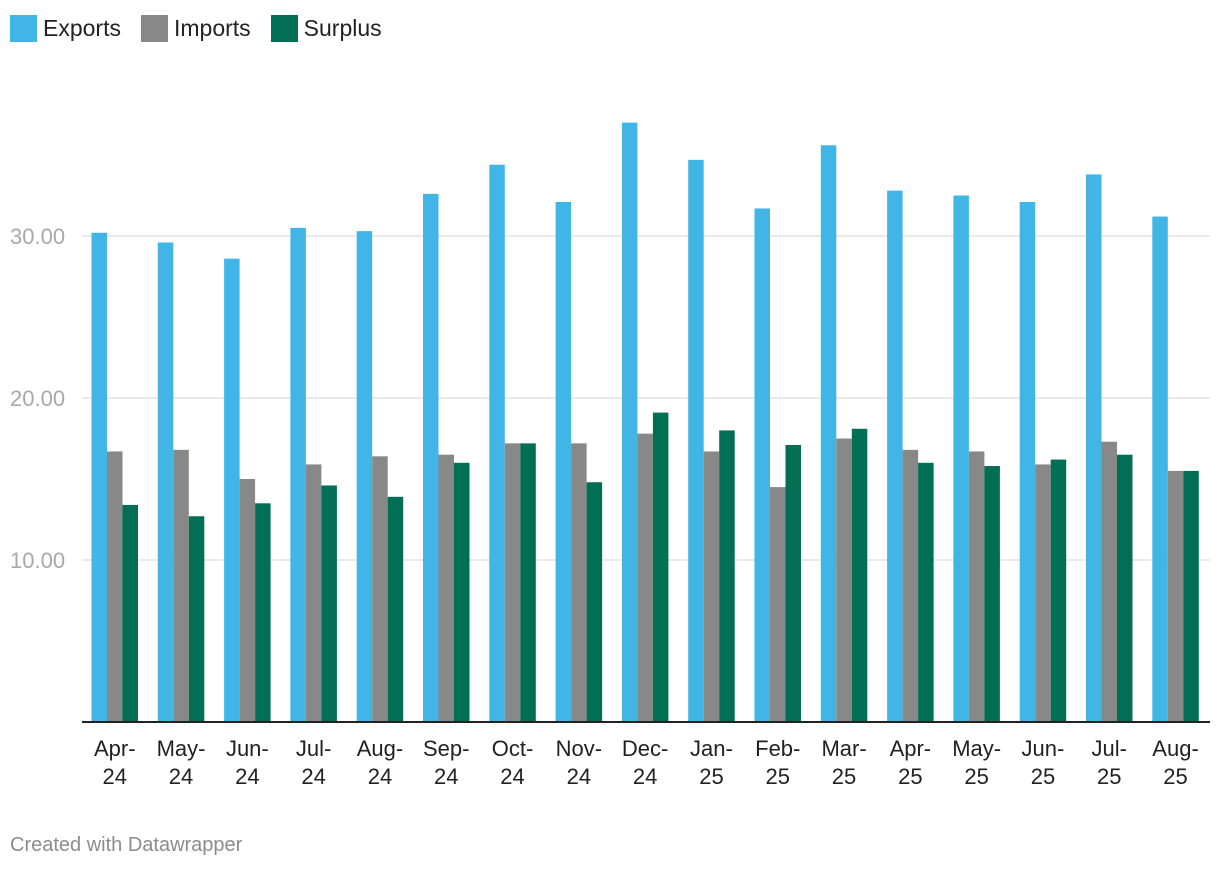  I want to click on x-tick-label: May-25, so click(976, 762).